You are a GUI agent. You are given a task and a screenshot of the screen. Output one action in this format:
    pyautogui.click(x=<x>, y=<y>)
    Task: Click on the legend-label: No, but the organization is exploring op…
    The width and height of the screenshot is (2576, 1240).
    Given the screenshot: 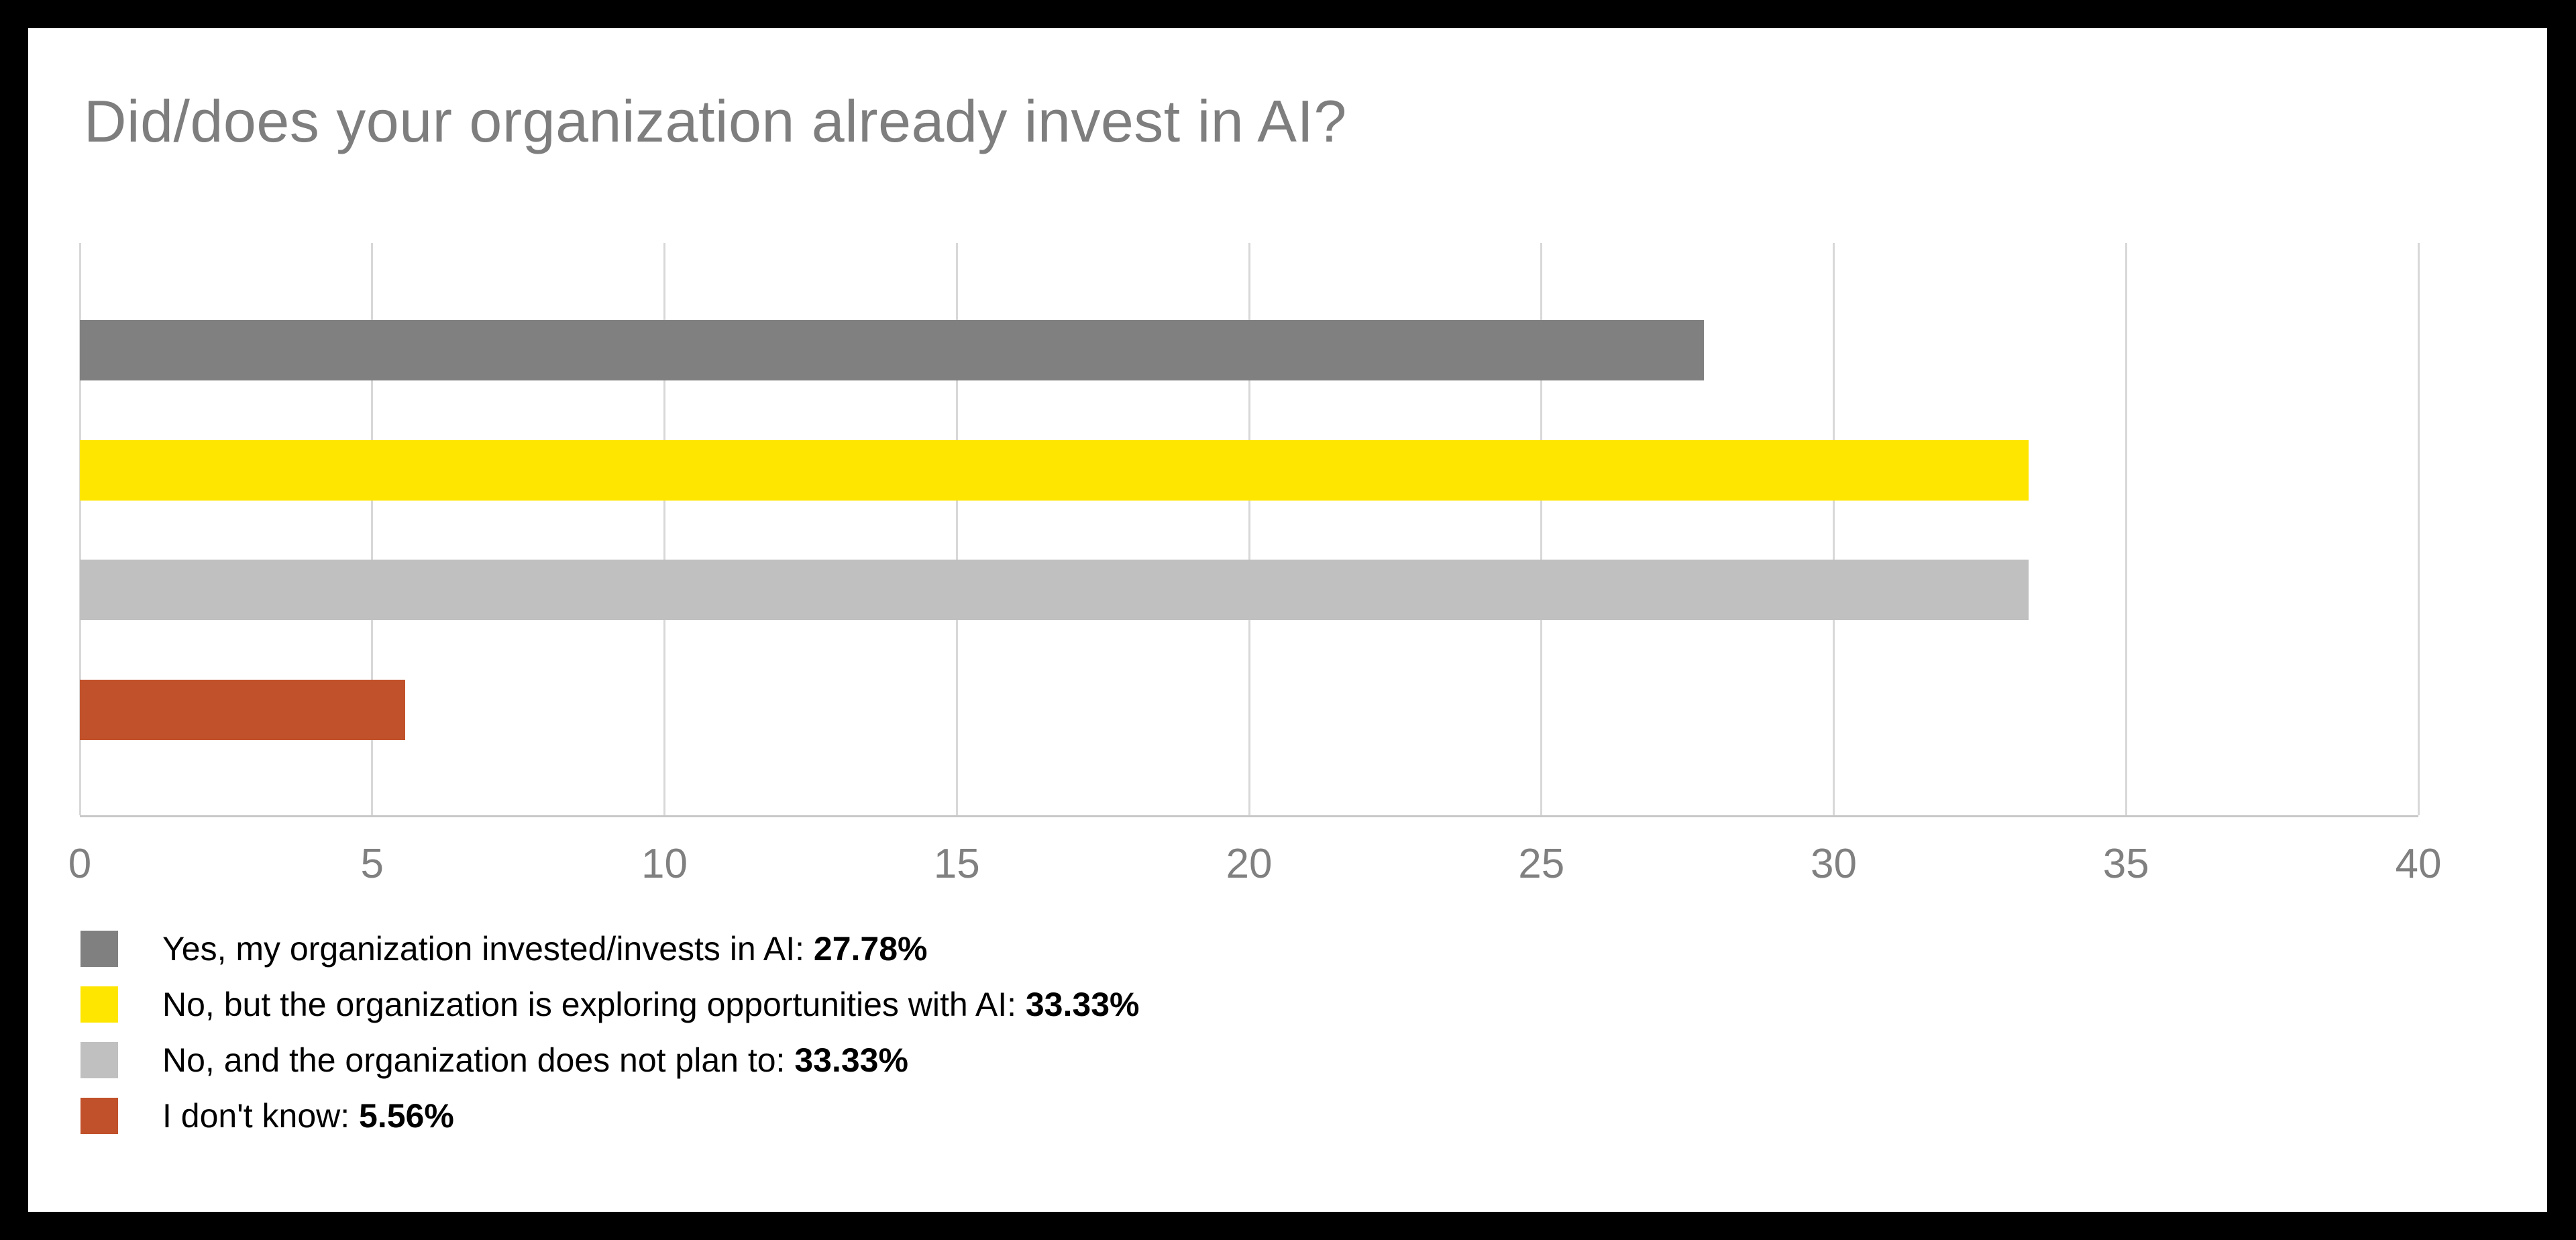 What is the action you would take?
    pyautogui.click(x=650, y=1004)
    